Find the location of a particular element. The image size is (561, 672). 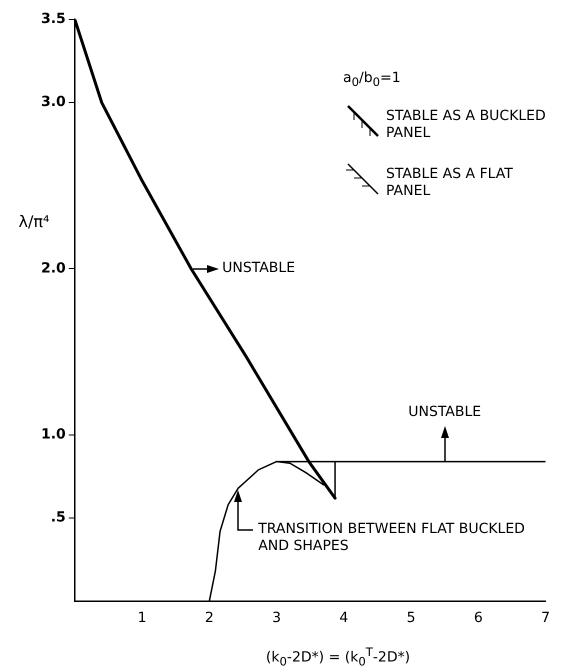

y-tick-label: 1.0 is located at coordinates (53, 434).